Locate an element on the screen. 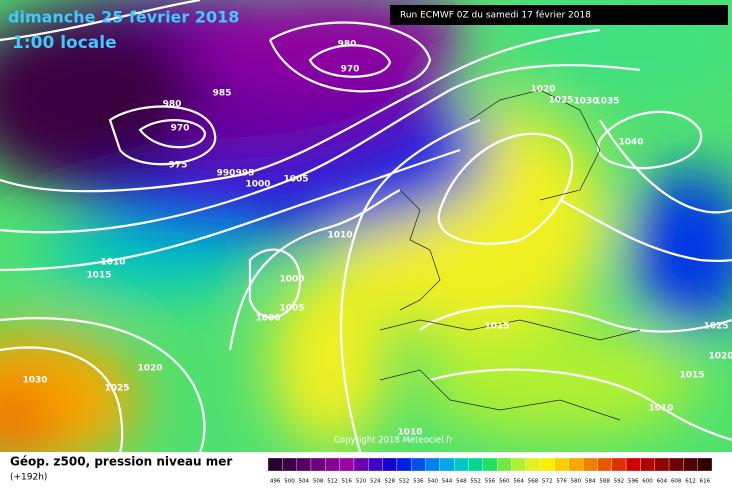 The height and width of the screenshot is (488, 732). scale-label: 604 is located at coordinates (662, 482).